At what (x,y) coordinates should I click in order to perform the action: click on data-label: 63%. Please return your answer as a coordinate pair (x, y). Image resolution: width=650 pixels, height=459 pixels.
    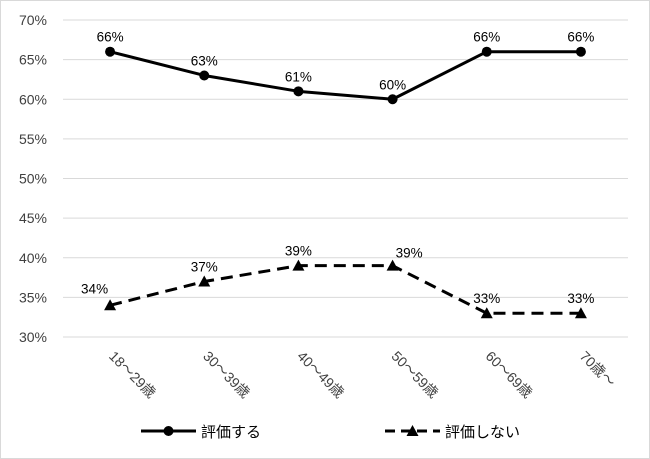
    Looking at the image, I should click on (204, 60).